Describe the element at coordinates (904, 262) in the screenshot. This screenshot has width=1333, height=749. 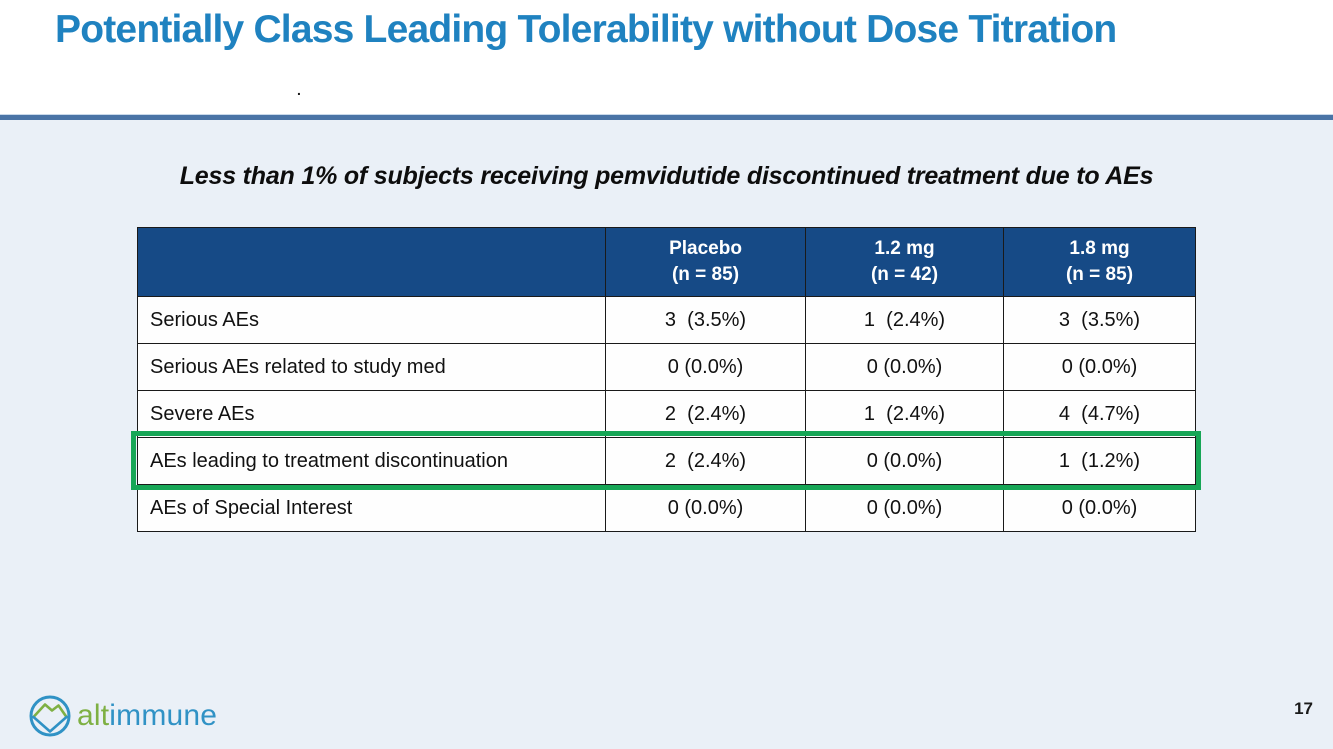
I see `header-cell: 1.2 mg (n = 42)` at that location.